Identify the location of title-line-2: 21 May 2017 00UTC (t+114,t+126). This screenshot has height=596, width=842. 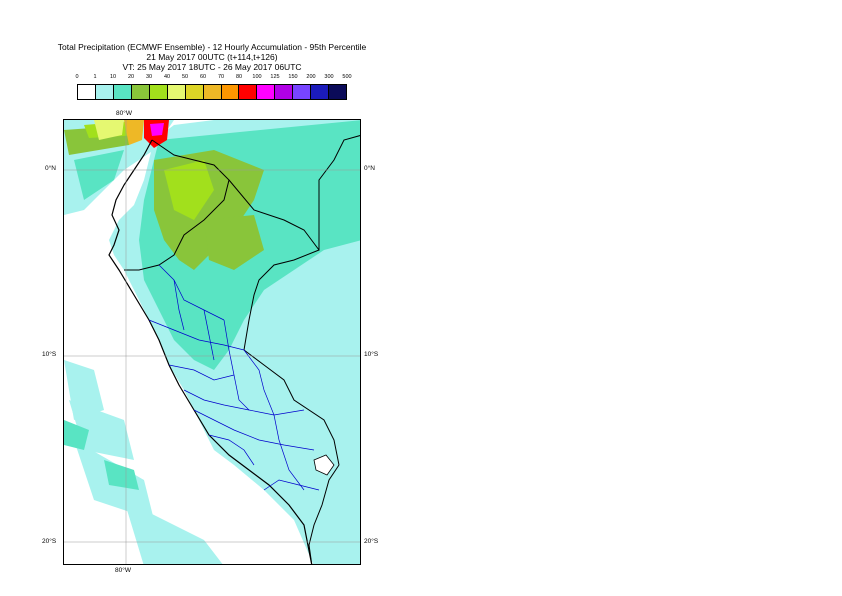
(212, 57).